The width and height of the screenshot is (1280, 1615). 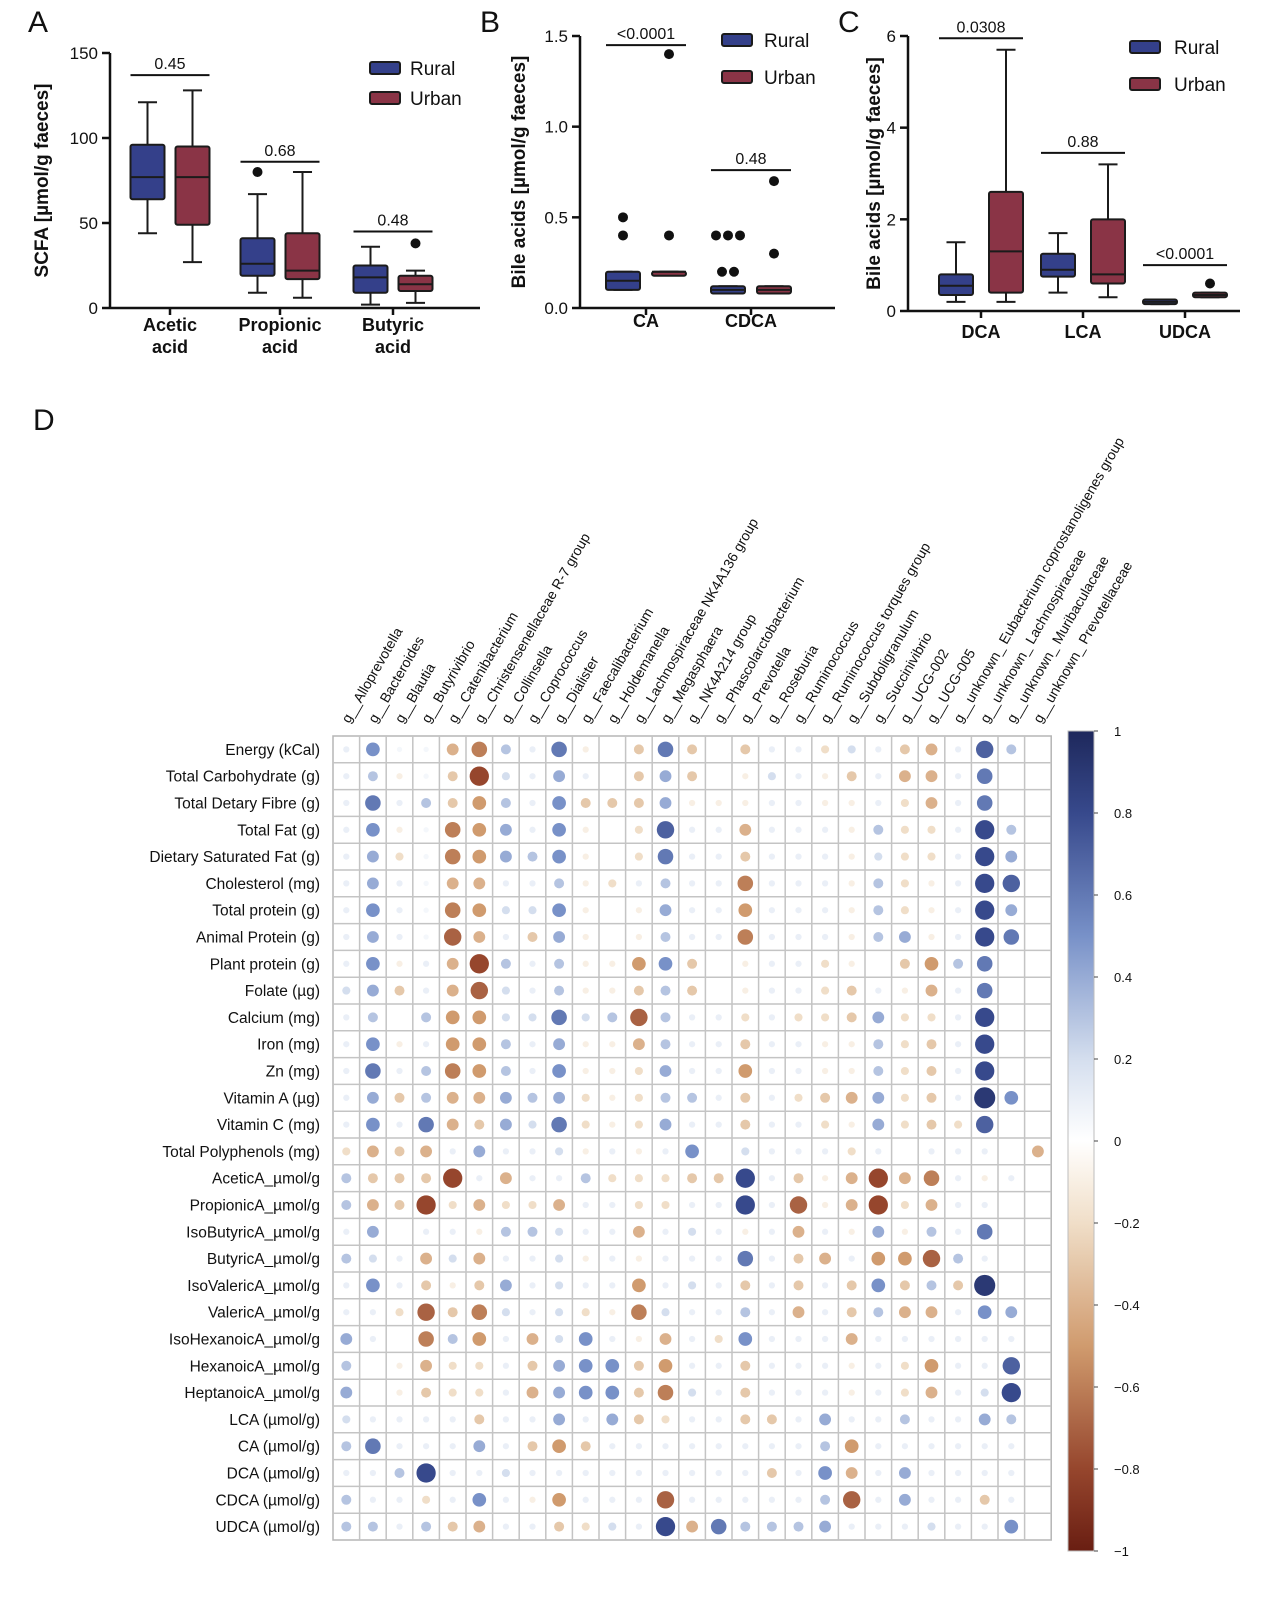 What do you see at coordinates (262, 884) in the screenshot?
I see `row-label: Cholesterol (mg)` at bounding box center [262, 884].